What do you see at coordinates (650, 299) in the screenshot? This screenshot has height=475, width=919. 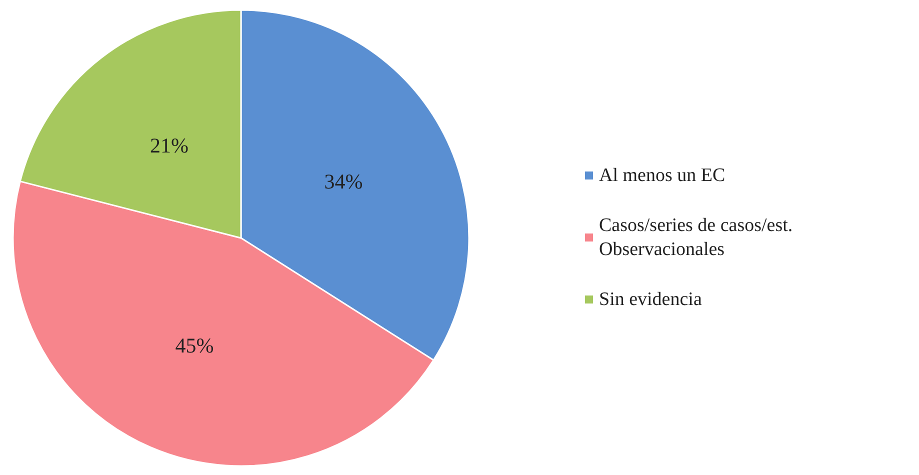 I see `legend-label: Sin evidencia` at bounding box center [650, 299].